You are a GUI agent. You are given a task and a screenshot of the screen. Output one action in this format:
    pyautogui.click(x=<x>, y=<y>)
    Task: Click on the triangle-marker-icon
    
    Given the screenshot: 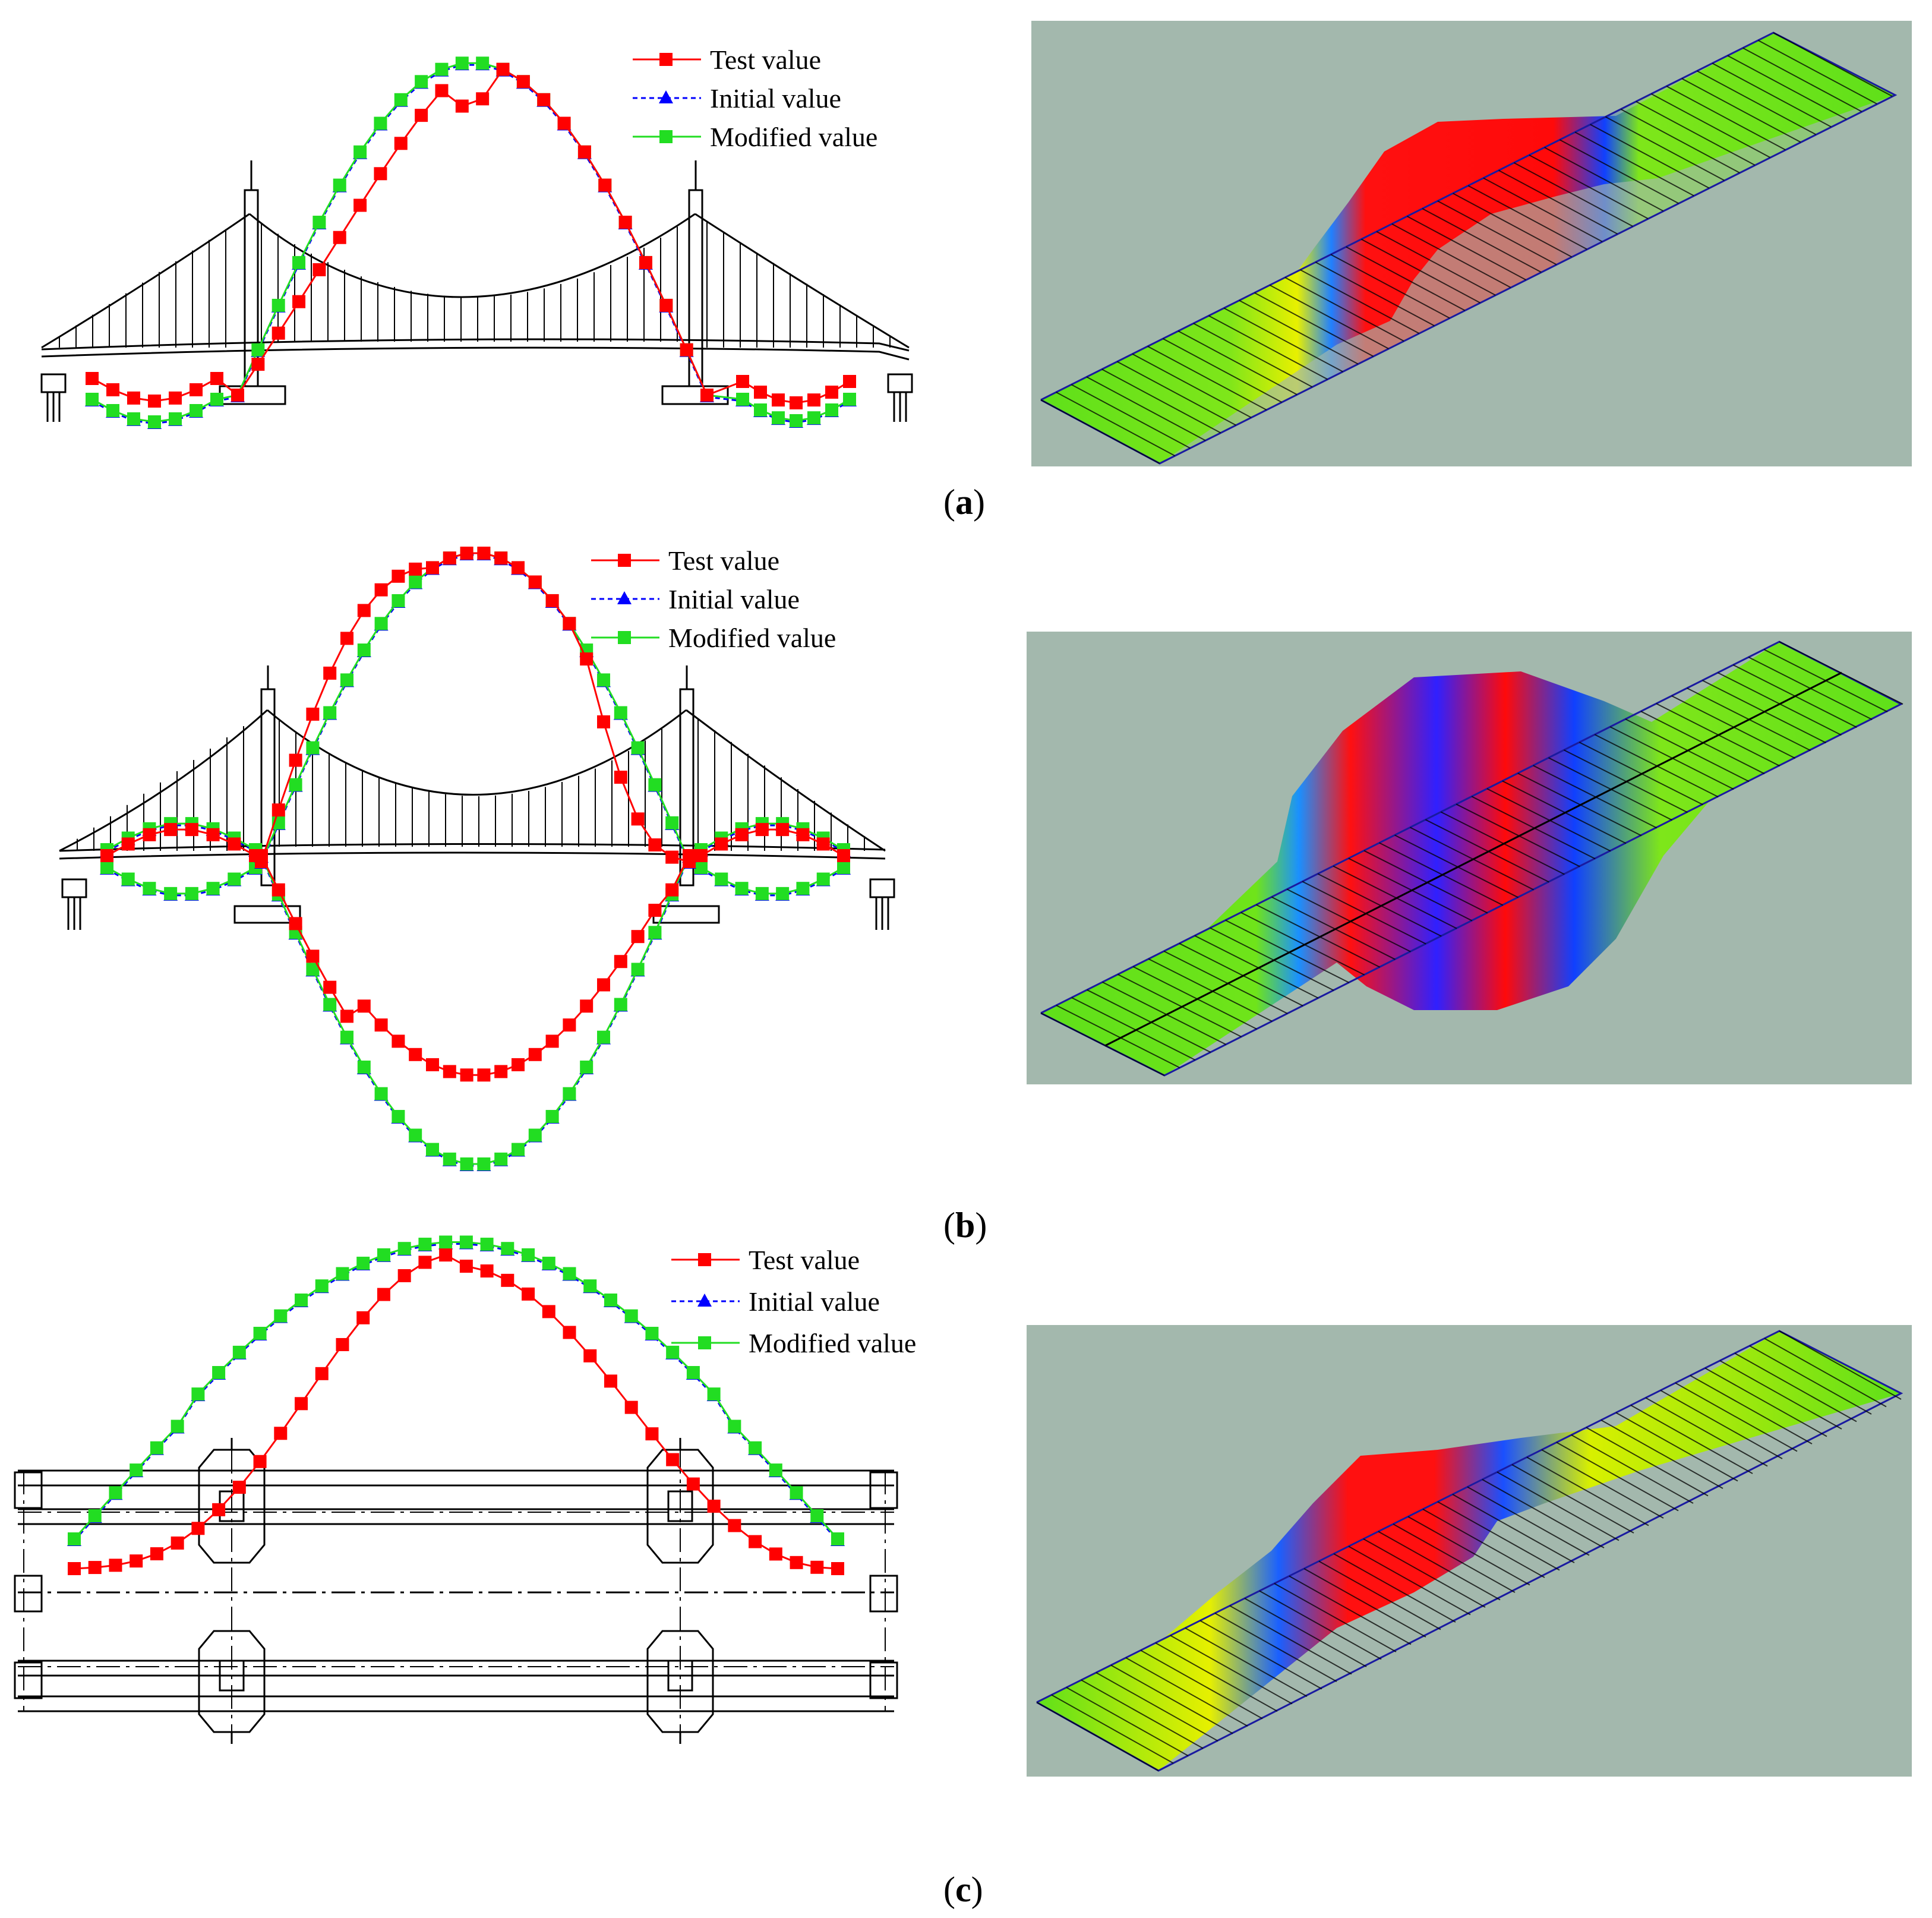 What is the action you would take?
    pyautogui.click(x=704, y=1300)
    